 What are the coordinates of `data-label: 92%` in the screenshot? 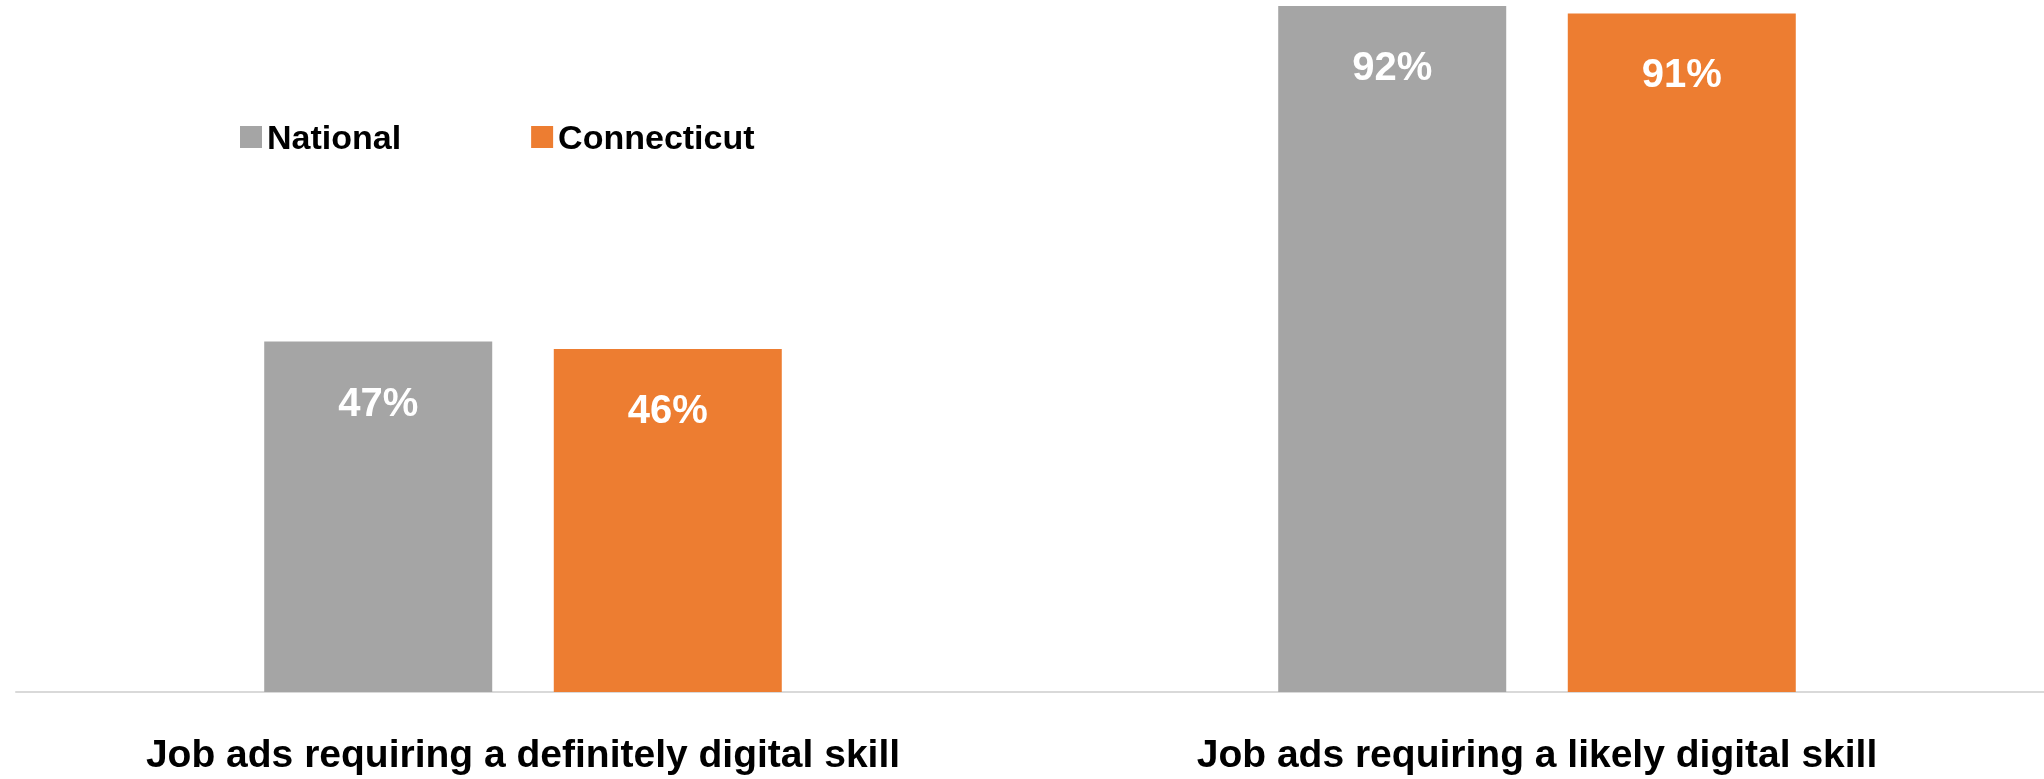 It's located at (1392, 66).